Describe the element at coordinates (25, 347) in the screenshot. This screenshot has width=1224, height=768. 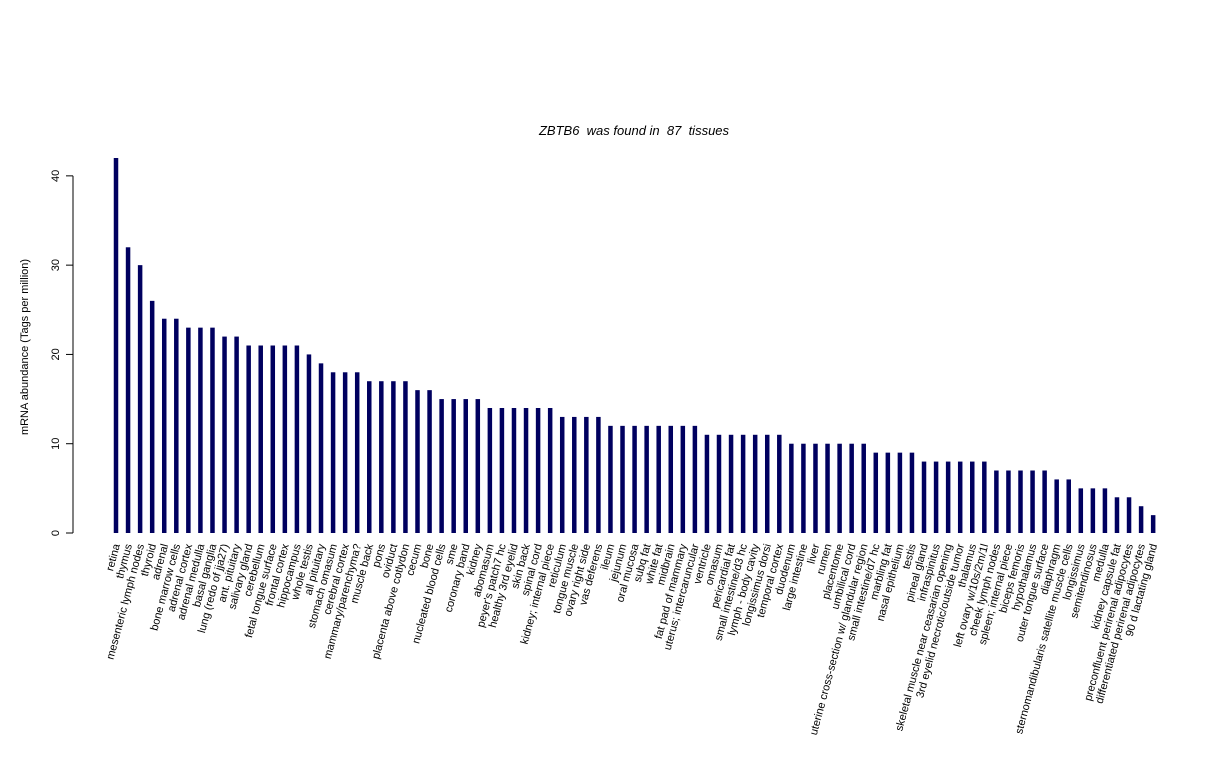
I see `y-axis-label: mRNA abundance (Tags per million)` at that location.